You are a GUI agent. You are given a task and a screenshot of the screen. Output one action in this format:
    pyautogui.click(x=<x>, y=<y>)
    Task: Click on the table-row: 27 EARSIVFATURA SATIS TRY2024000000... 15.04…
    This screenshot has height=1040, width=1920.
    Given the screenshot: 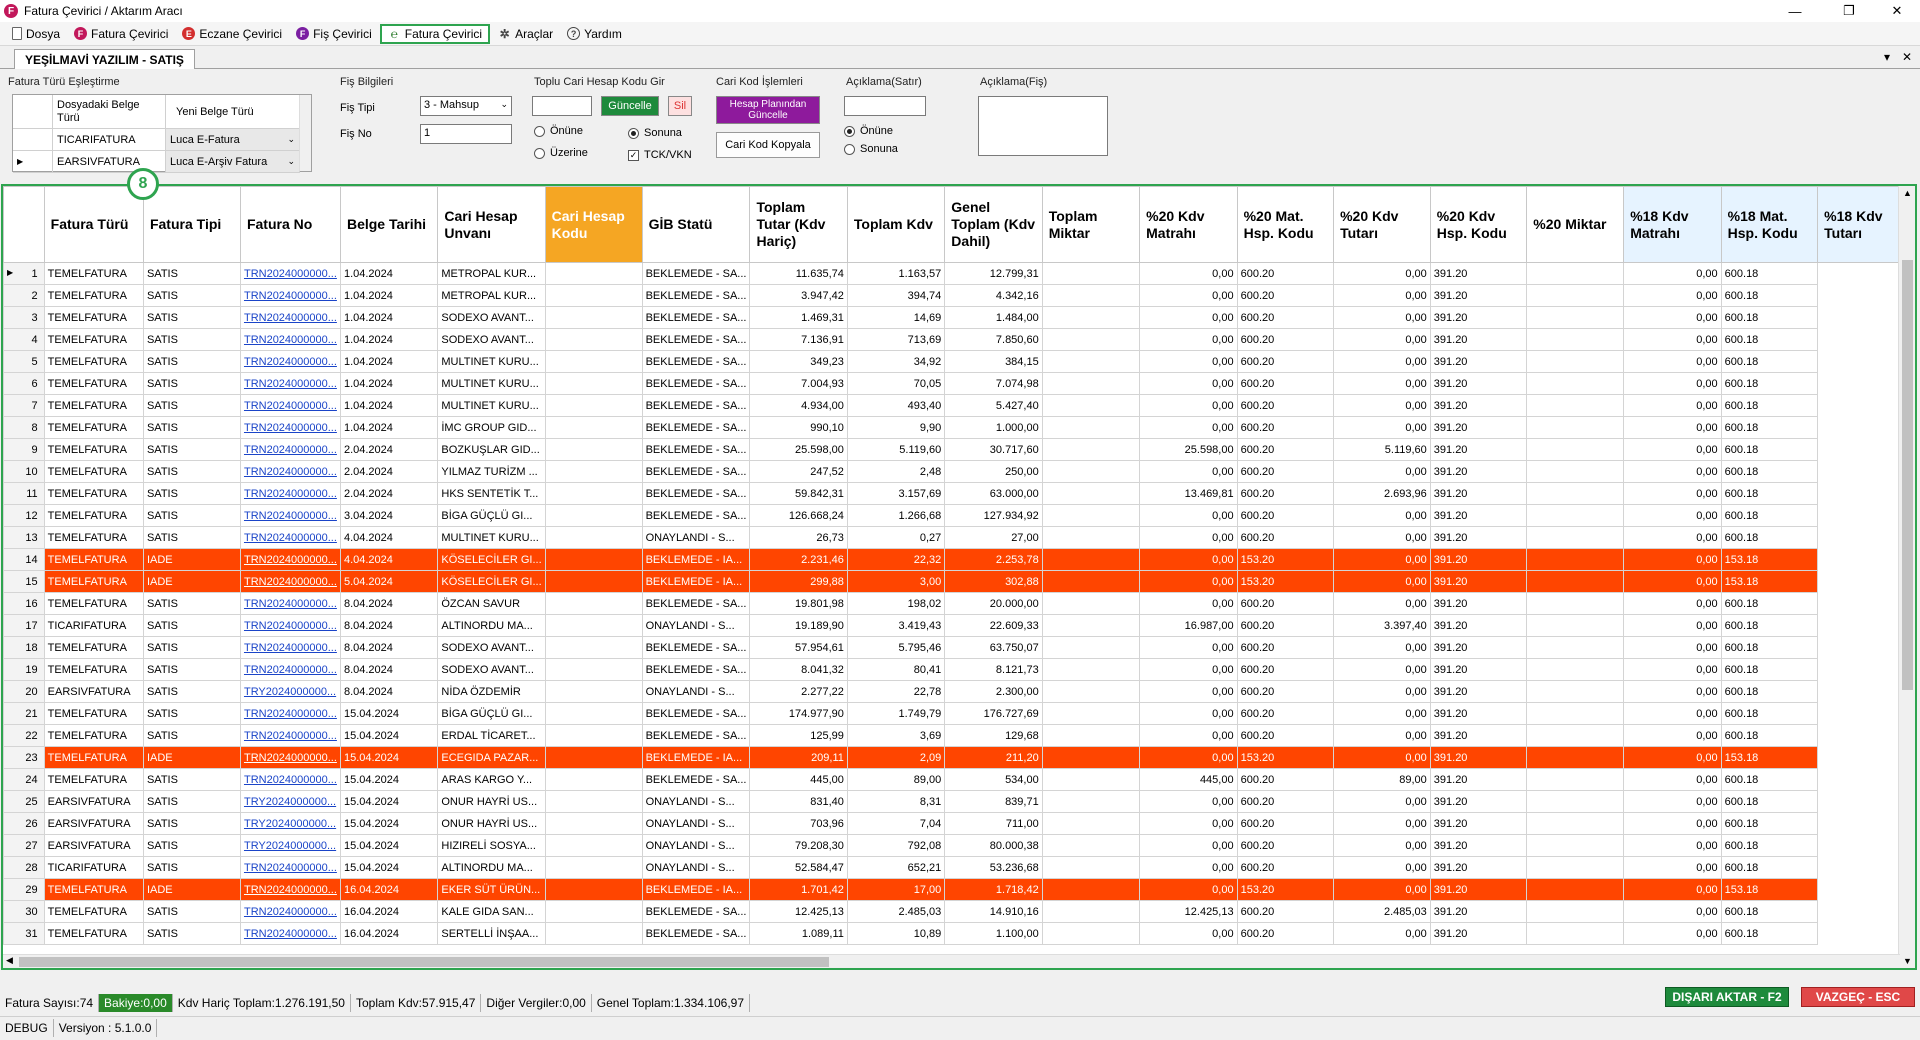 What is the action you would take?
    pyautogui.click(x=959, y=845)
    